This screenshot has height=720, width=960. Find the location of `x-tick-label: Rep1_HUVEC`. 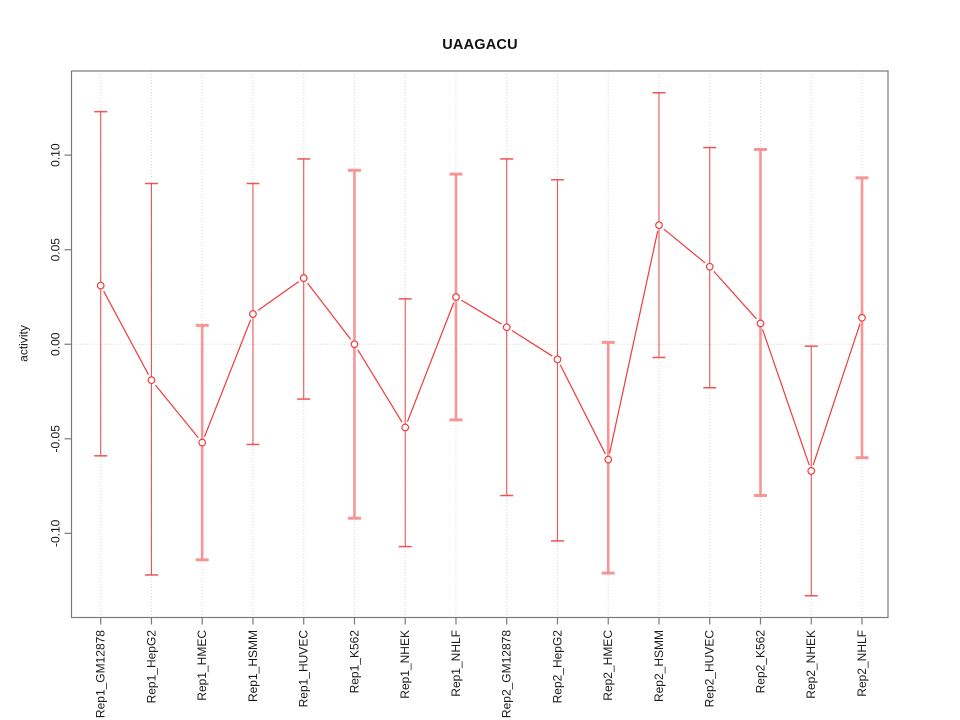

x-tick-label: Rep1_HUVEC is located at coordinates (304, 669).